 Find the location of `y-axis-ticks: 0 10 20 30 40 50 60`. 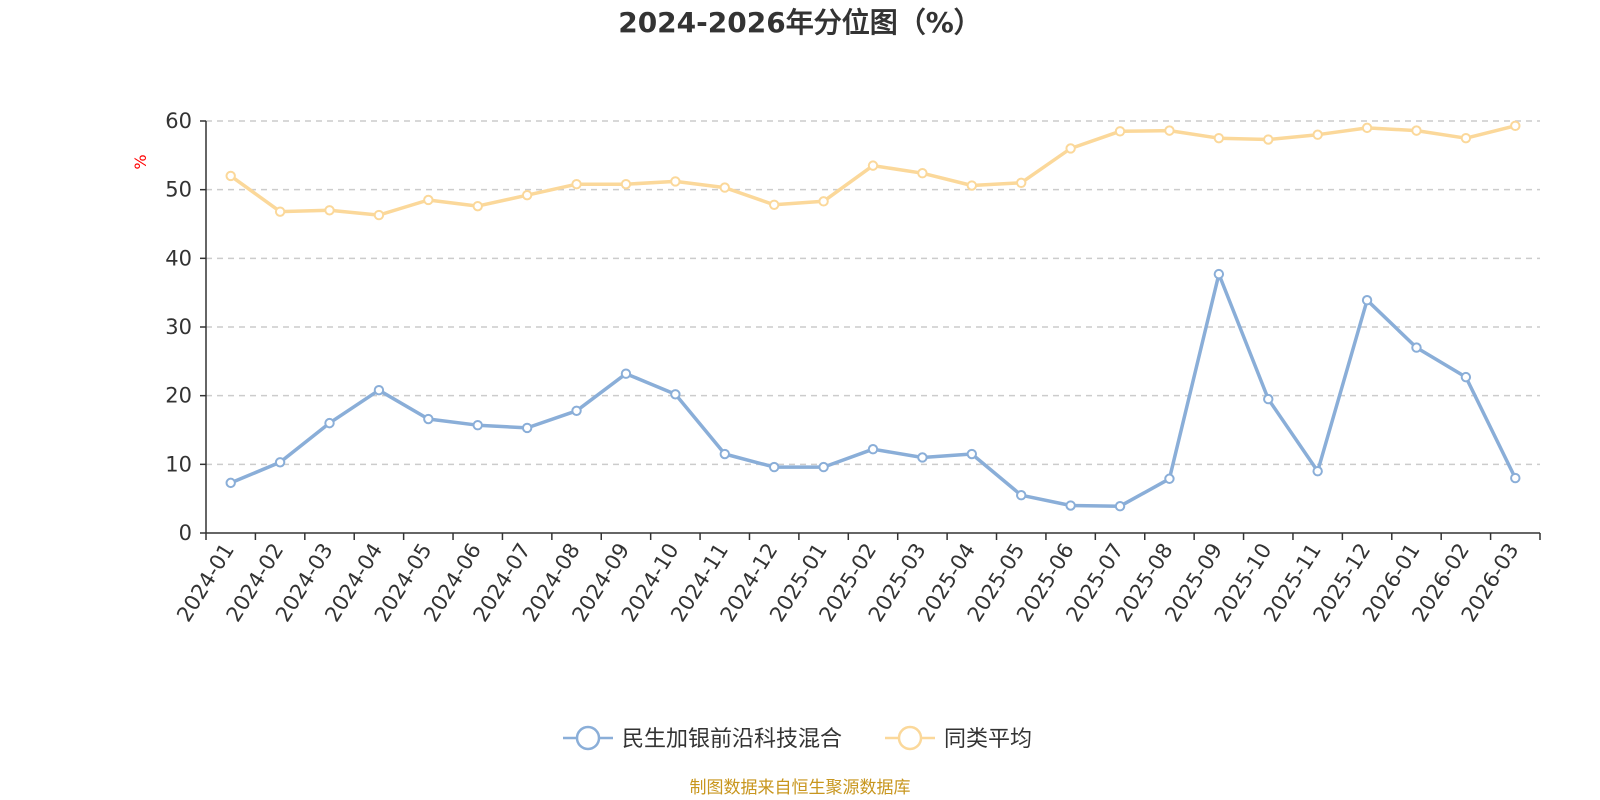

y-axis-ticks: 0 10 20 30 40 50 60 is located at coordinates (185, 327).